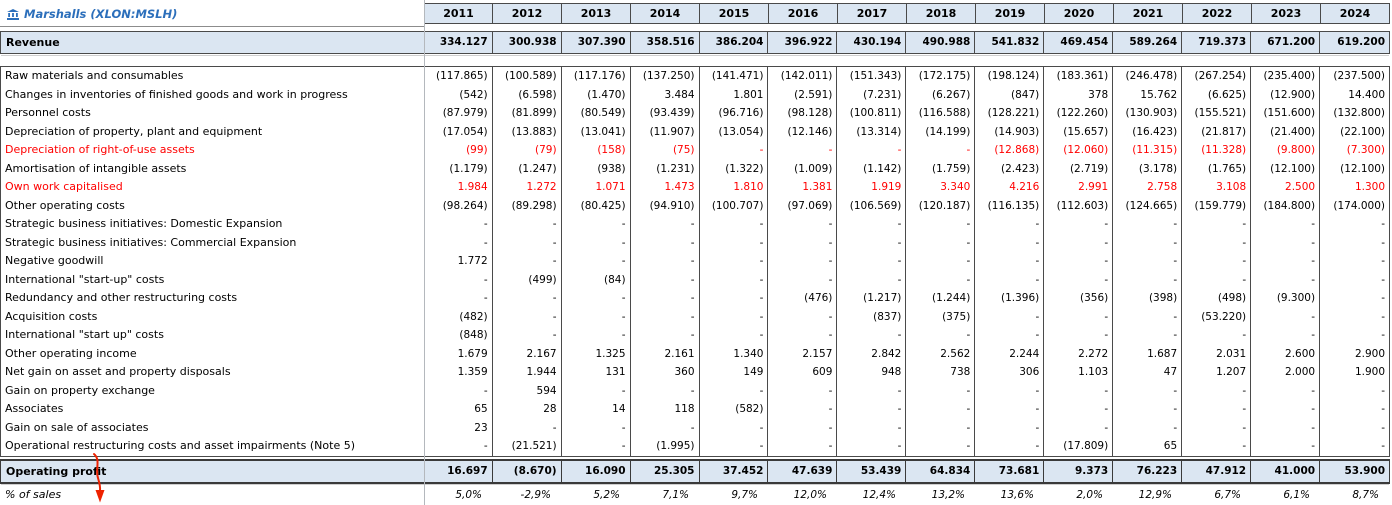  What do you see at coordinates (872, 471) in the screenshot?
I see `operating-profit-value-cell: 53.439` at bounding box center [872, 471].